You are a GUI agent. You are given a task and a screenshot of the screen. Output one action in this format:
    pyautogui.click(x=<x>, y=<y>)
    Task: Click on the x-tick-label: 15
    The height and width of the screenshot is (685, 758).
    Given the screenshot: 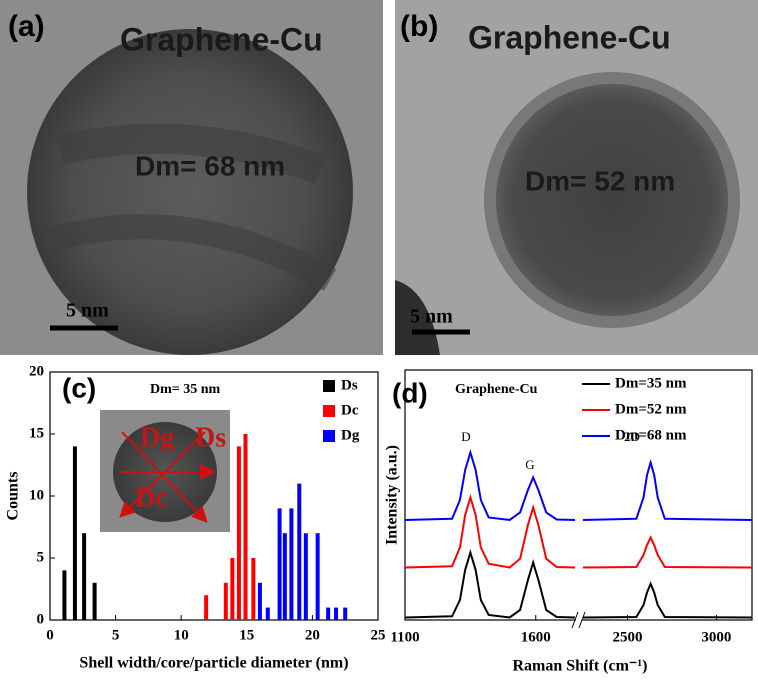 What is the action you would take?
    pyautogui.click(x=246, y=635)
    